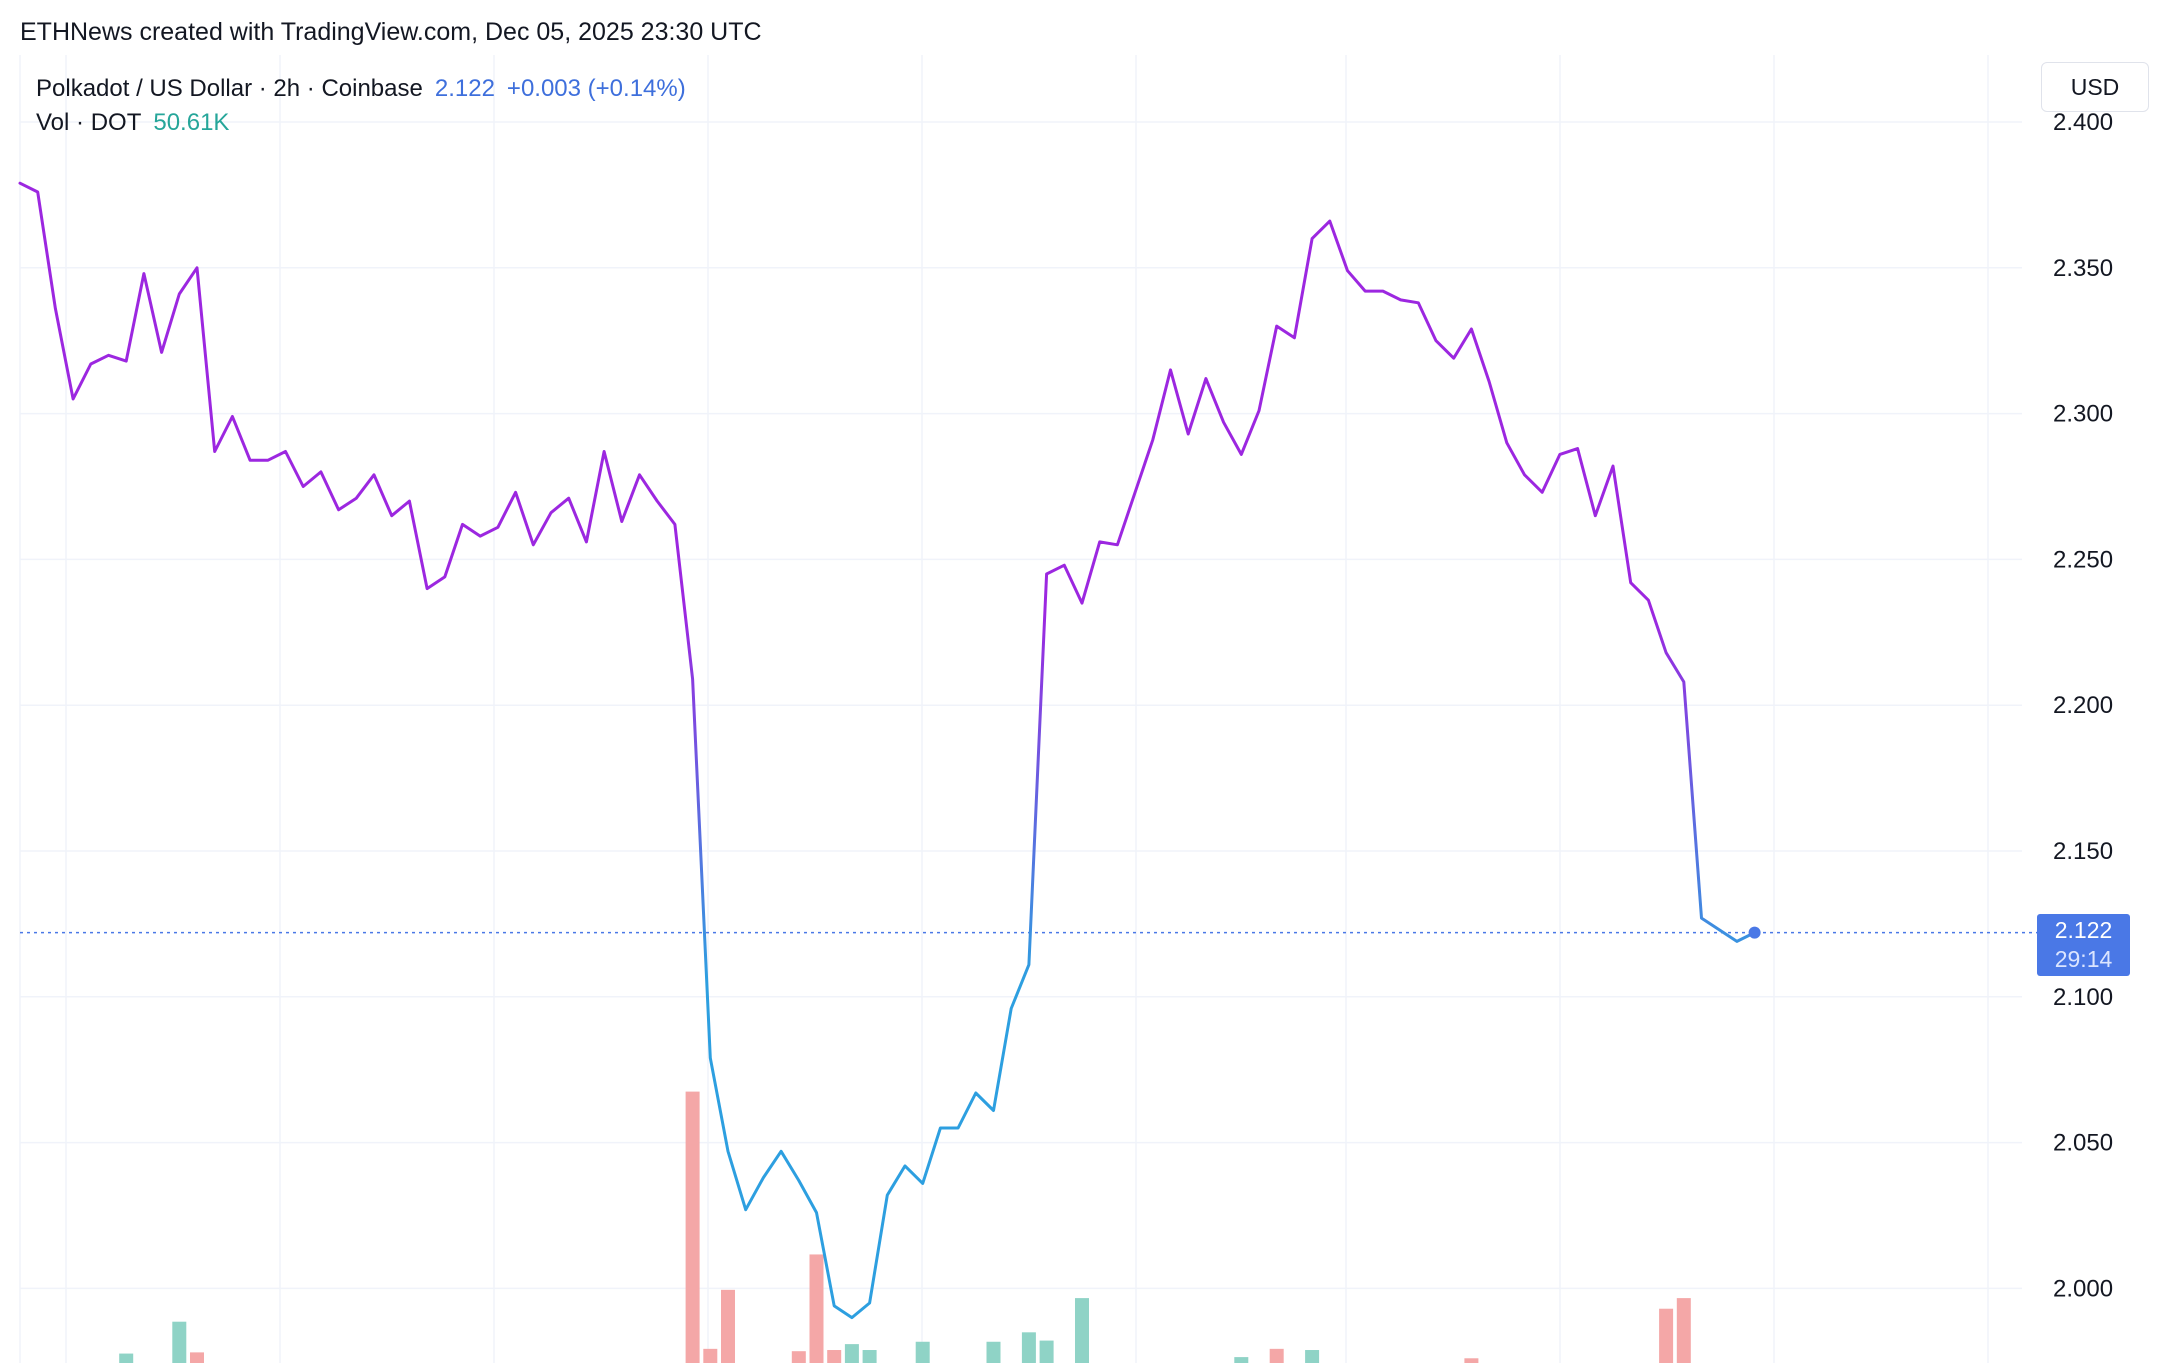 The width and height of the screenshot is (2178, 1363). What do you see at coordinates (191, 122) in the screenshot?
I see `volume-value: 50.61K` at bounding box center [191, 122].